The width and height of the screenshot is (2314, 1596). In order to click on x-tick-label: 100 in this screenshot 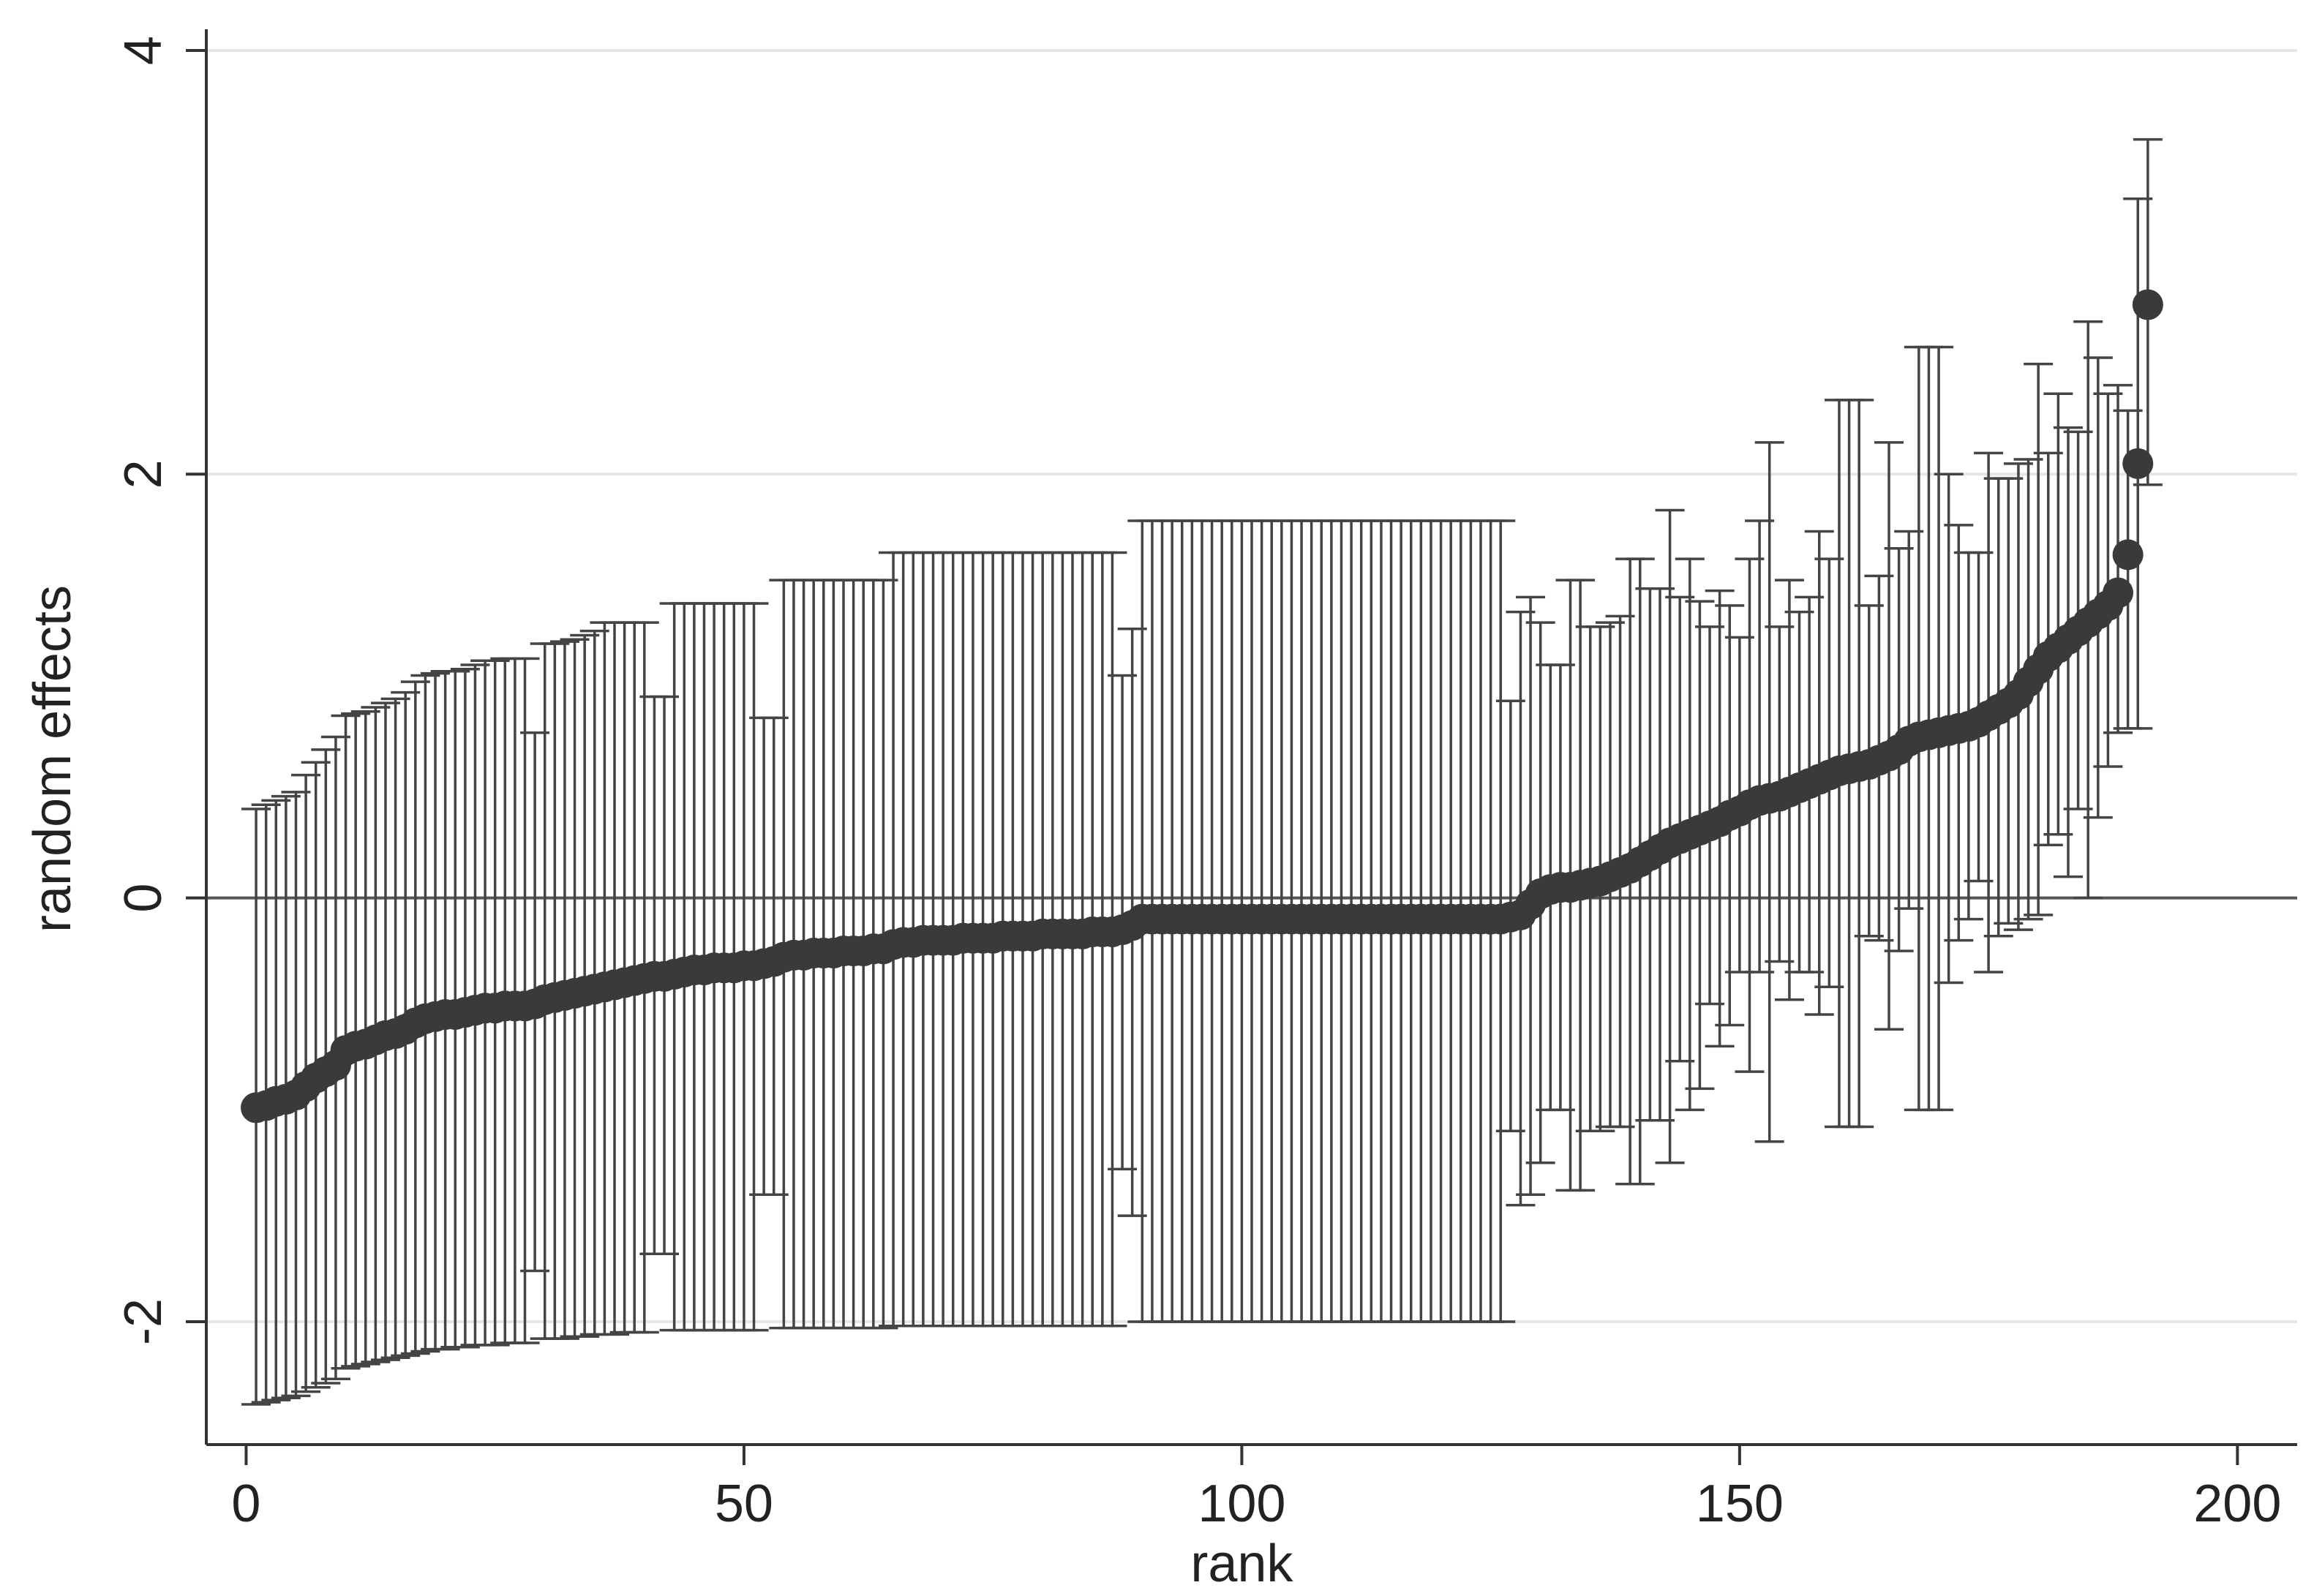, I will do `click(1241, 1504)`.